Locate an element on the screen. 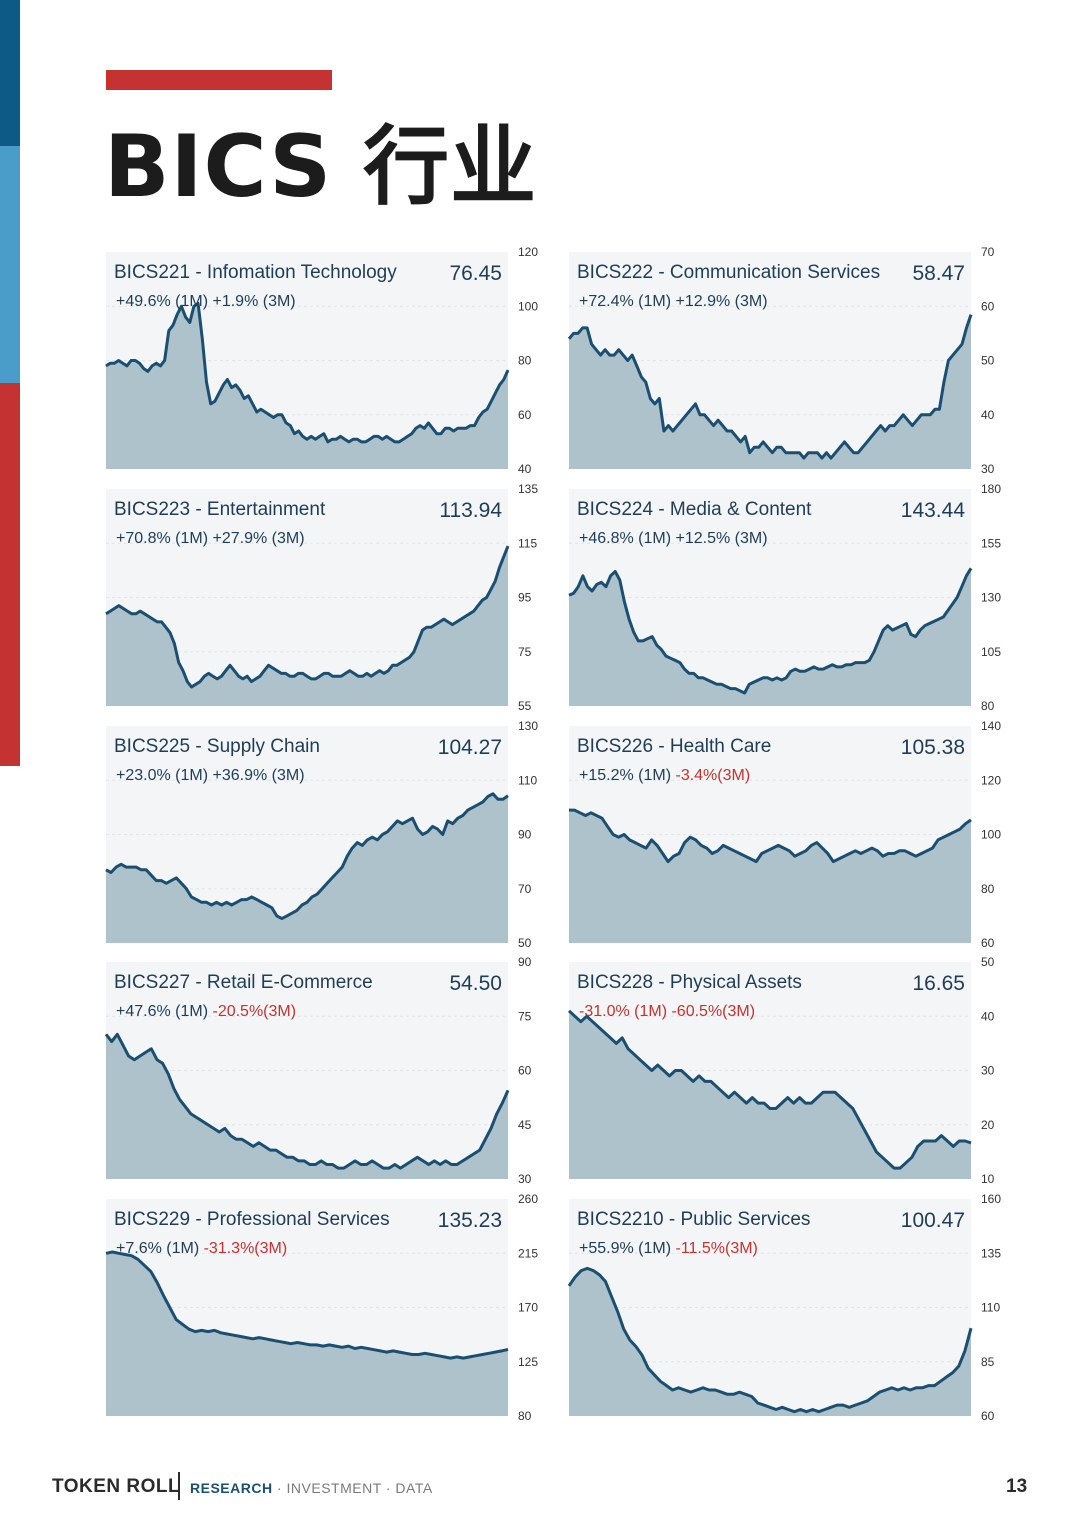 The width and height of the screenshot is (1080, 1527). chart-value: 113.94 is located at coordinates (470, 510).